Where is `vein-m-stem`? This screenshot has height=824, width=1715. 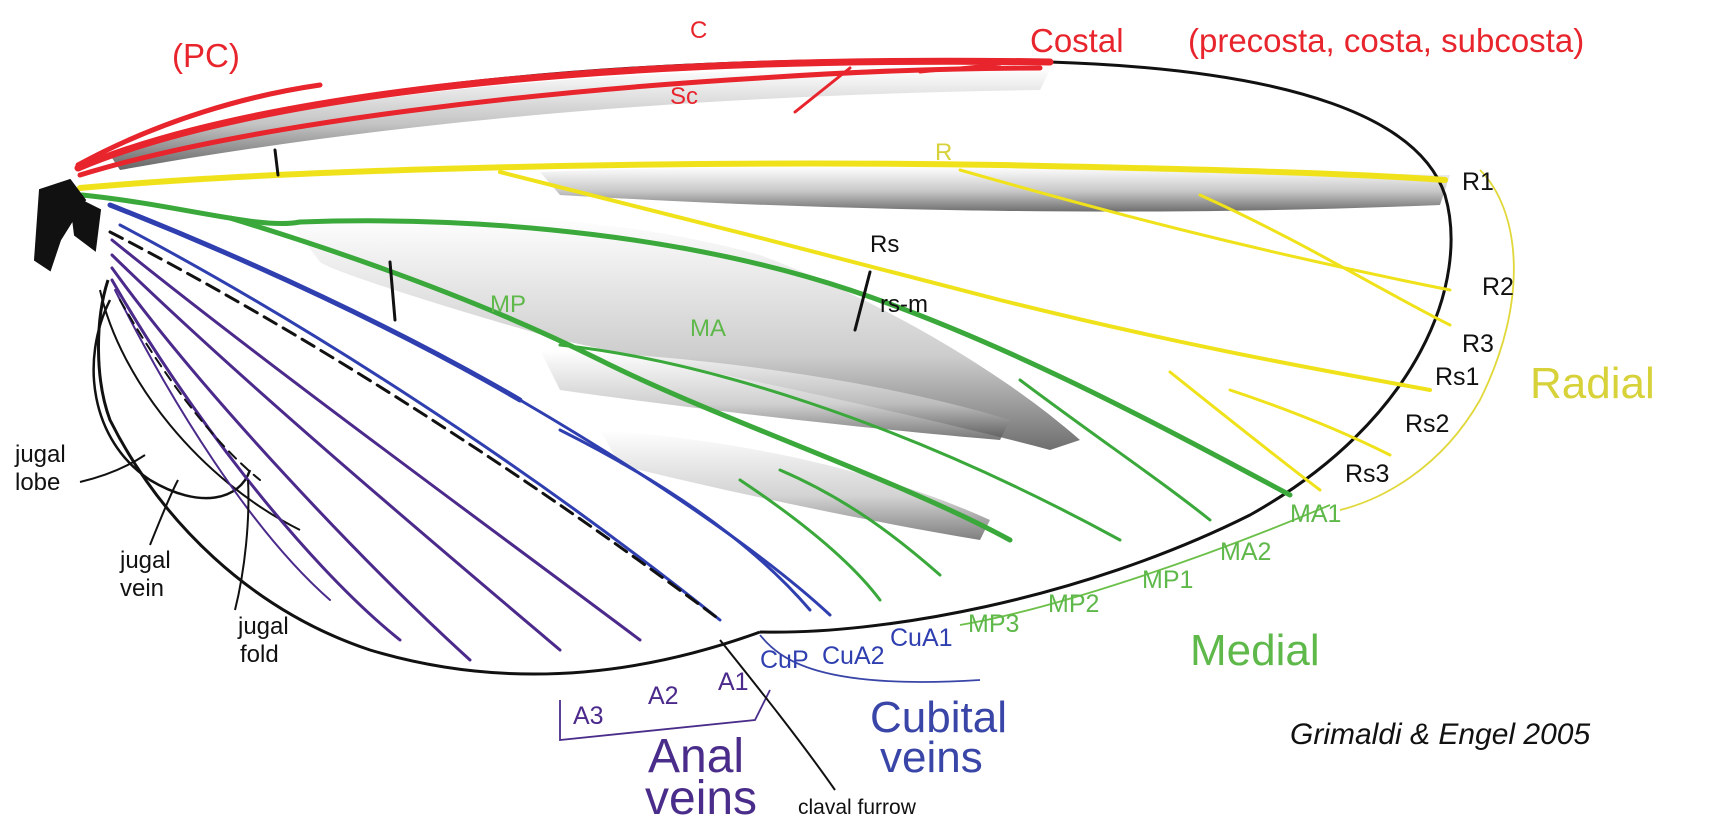
vein-m-stem is located at coordinates (191, 209).